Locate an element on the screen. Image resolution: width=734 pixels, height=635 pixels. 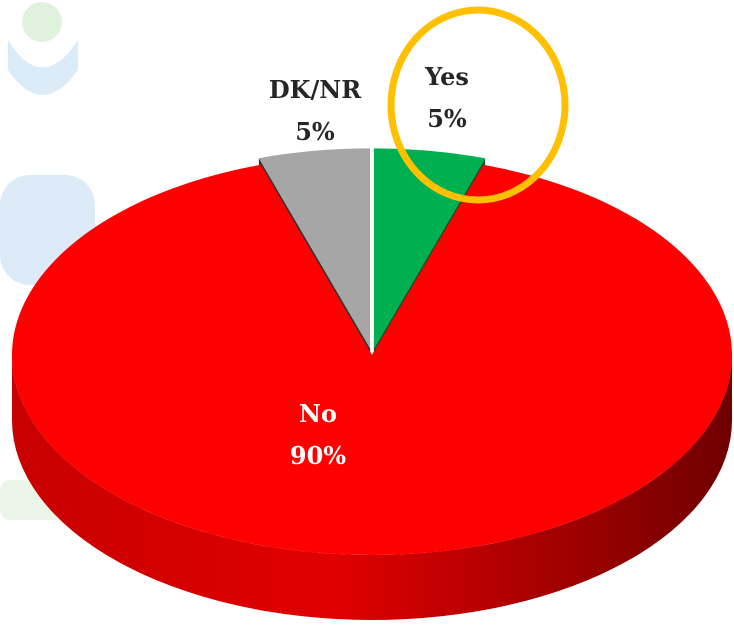
slice-percent-no: 90% is located at coordinates (318, 455).